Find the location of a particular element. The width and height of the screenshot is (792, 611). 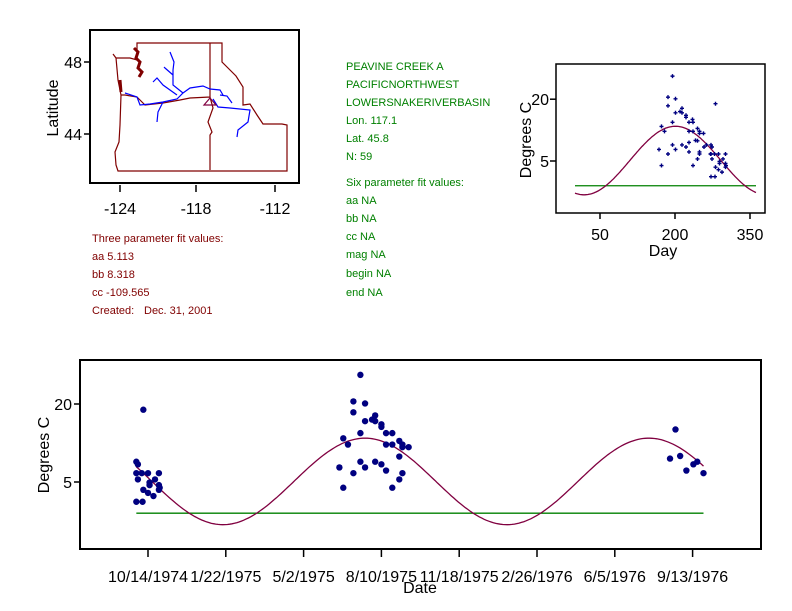

lon-tick-label: -124 is located at coordinates (120, 209).